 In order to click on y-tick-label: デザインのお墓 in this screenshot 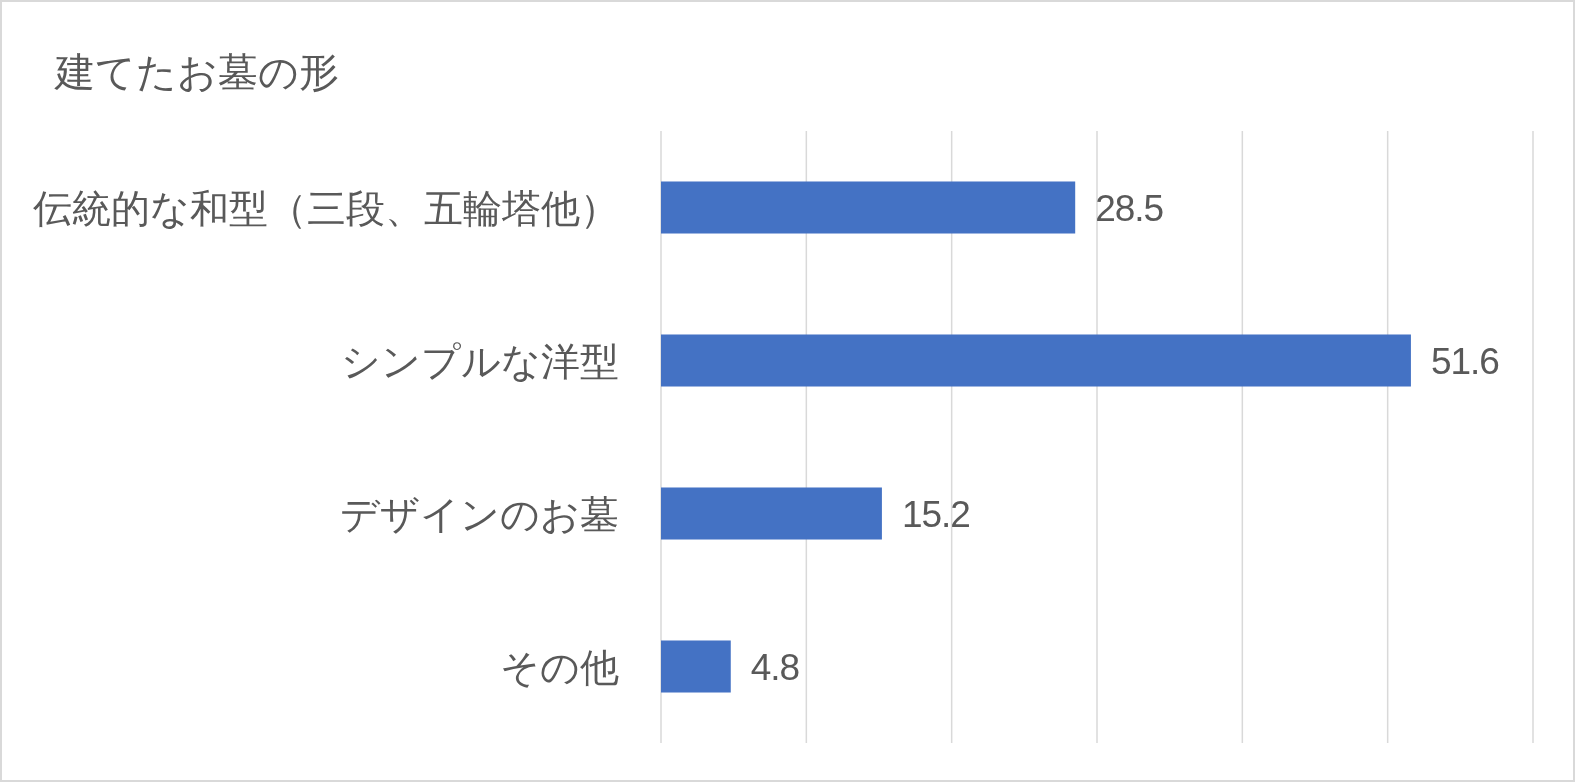, I will do `click(479, 514)`.